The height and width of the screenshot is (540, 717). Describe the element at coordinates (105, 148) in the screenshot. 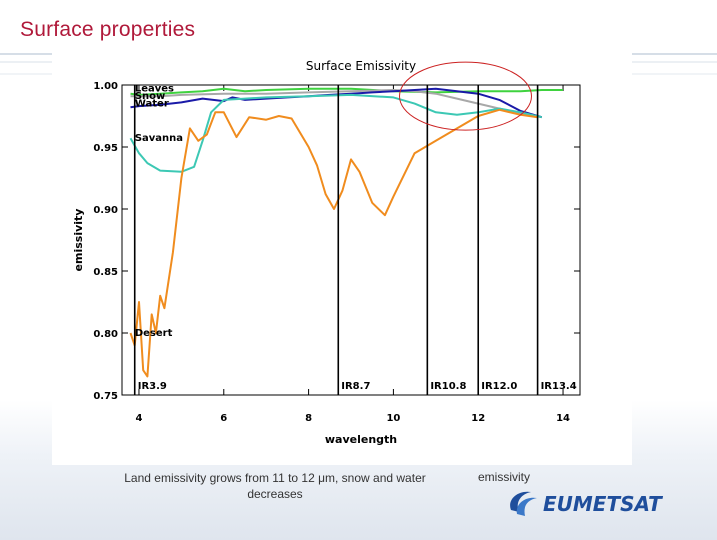

I see `y-tick-label: 0.95` at that location.